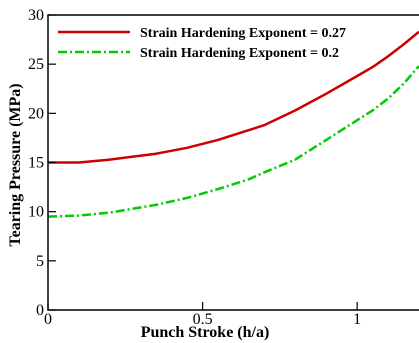  Describe the element at coordinates (36, 163) in the screenshot. I see `y-tick-label: 15` at that location.